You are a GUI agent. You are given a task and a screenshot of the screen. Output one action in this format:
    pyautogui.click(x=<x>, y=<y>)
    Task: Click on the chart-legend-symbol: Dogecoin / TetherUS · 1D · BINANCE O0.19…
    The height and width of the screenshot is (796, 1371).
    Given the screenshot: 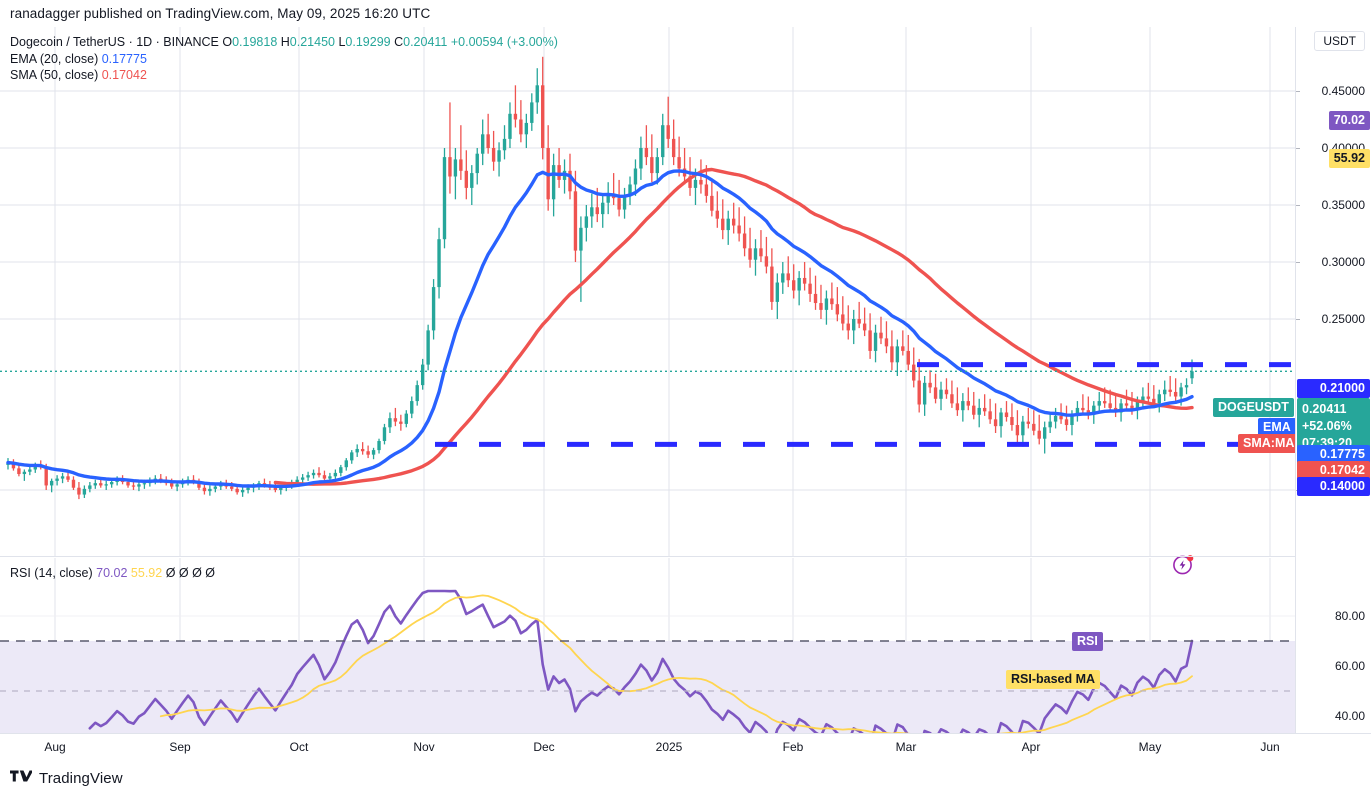 What is the action you would take?
    pyautogui.click(x=284, y=42)
    